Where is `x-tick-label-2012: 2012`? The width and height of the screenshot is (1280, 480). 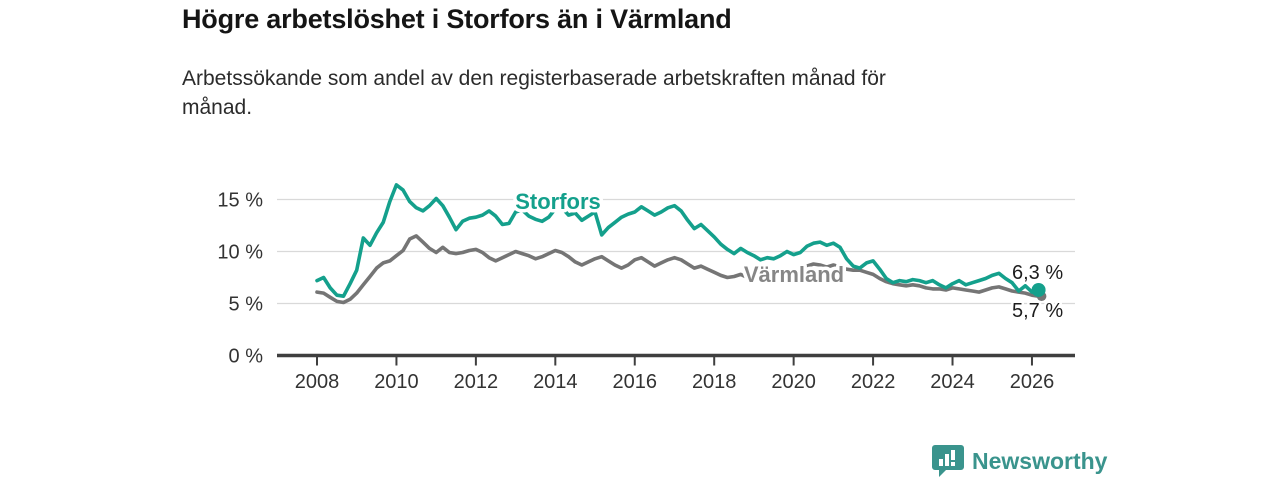 x-tick-label-2012: 2012 is located at coordinates (476, 382).